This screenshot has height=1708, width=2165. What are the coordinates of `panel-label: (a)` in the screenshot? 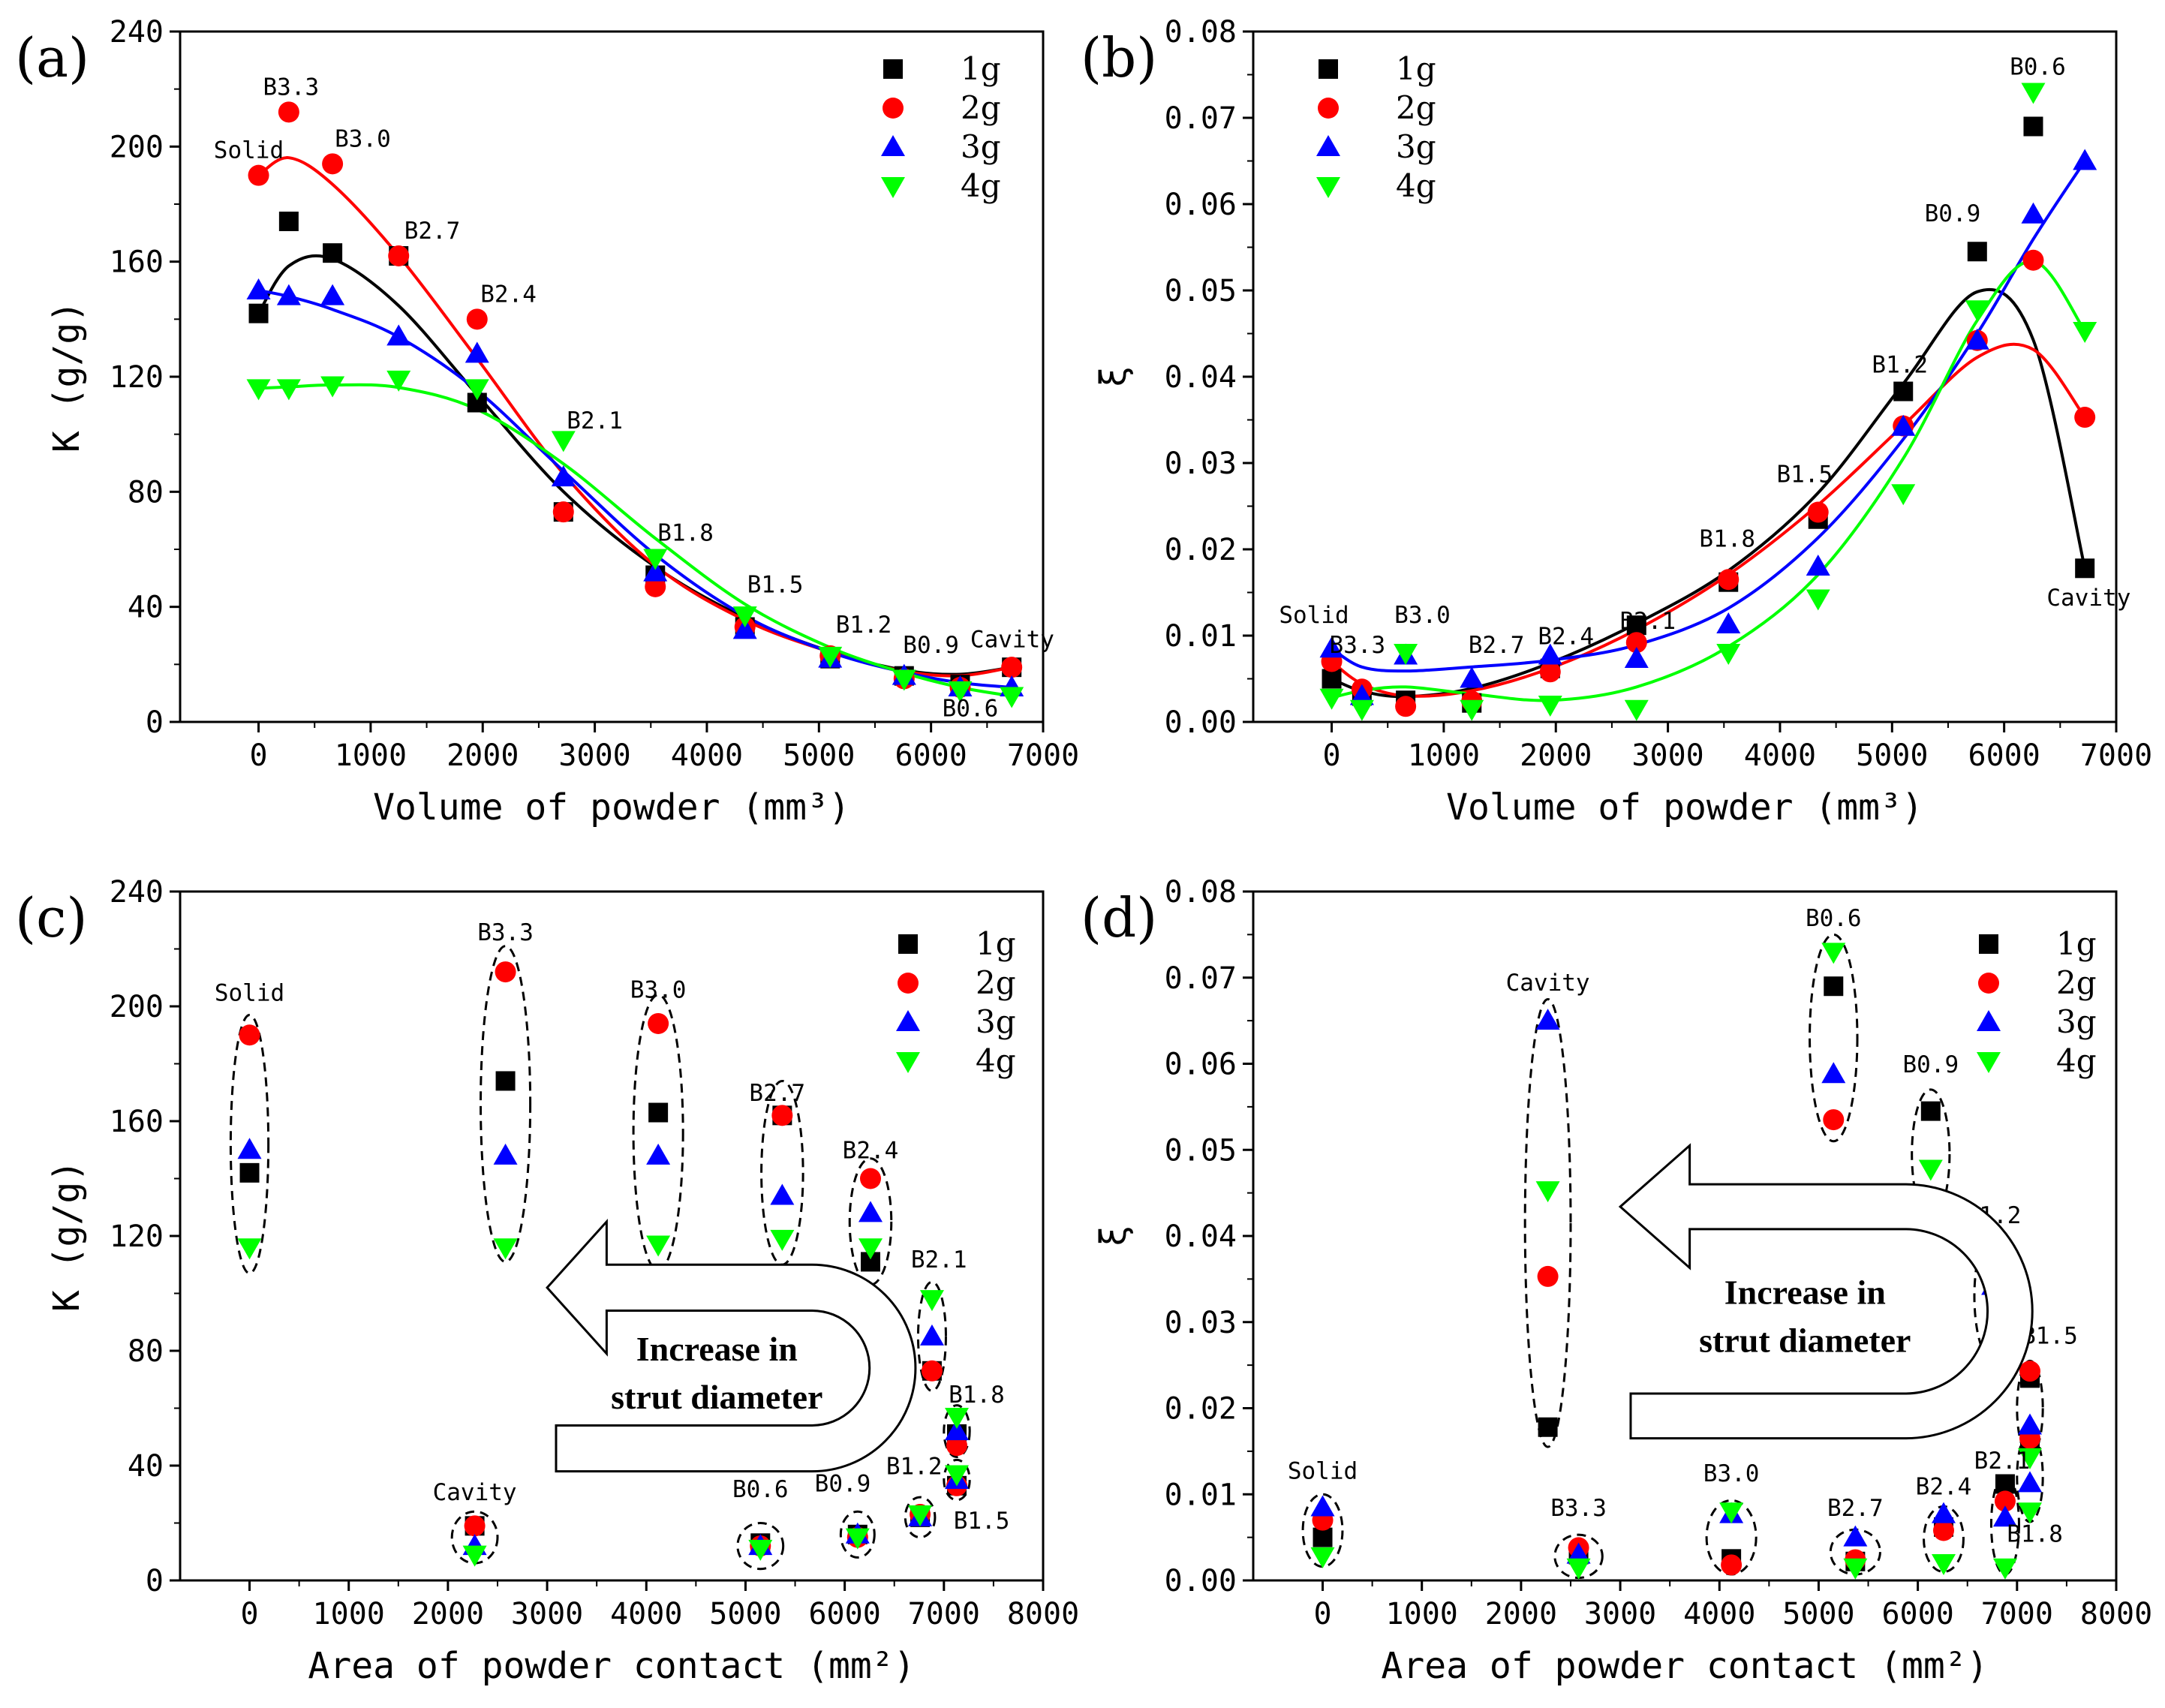 It's located at (52, 57).